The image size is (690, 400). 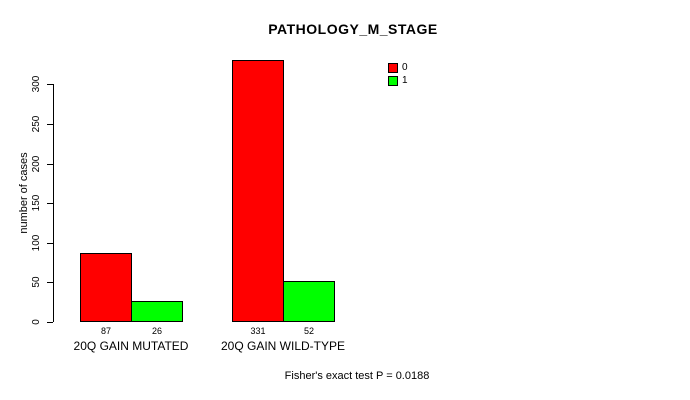 I want to click on bar-value-label: 26, so click(x=156, y=331).